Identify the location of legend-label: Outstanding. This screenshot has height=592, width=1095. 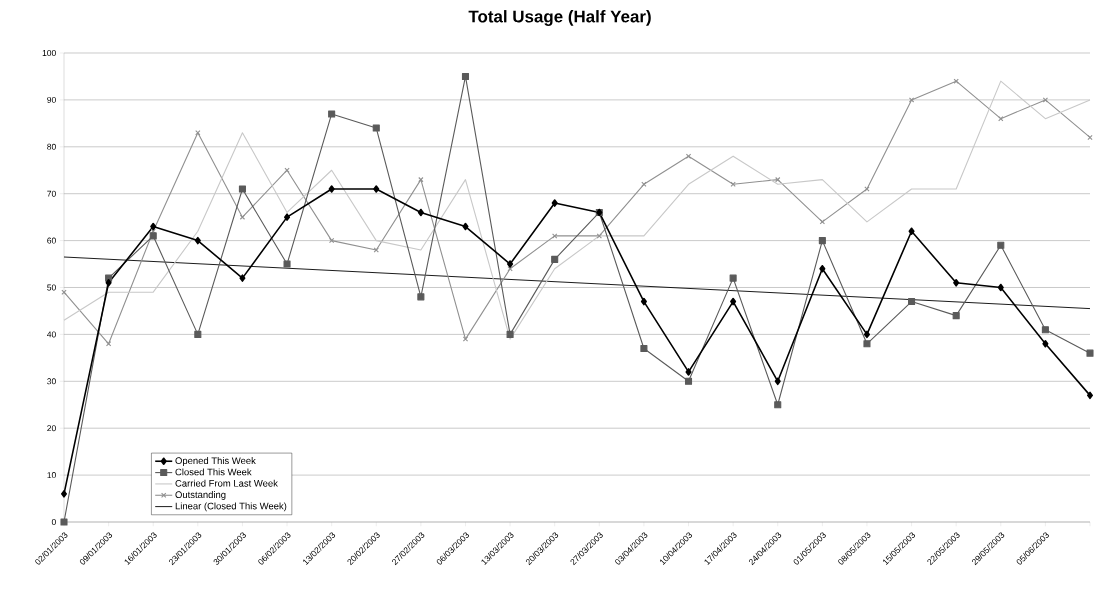
(200, 495).